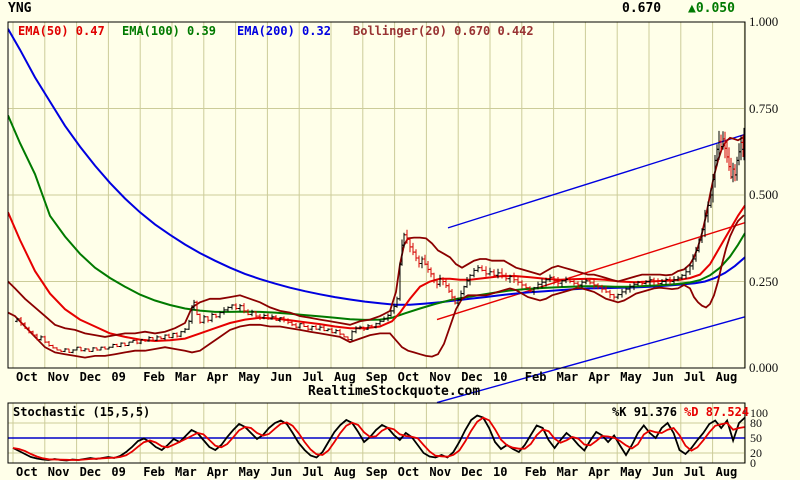 The width and height of the screenshot is (800, 480). Describe the element at coordinates (642, 8) in the screenshot. I see `last-price: 0.670` at that location.